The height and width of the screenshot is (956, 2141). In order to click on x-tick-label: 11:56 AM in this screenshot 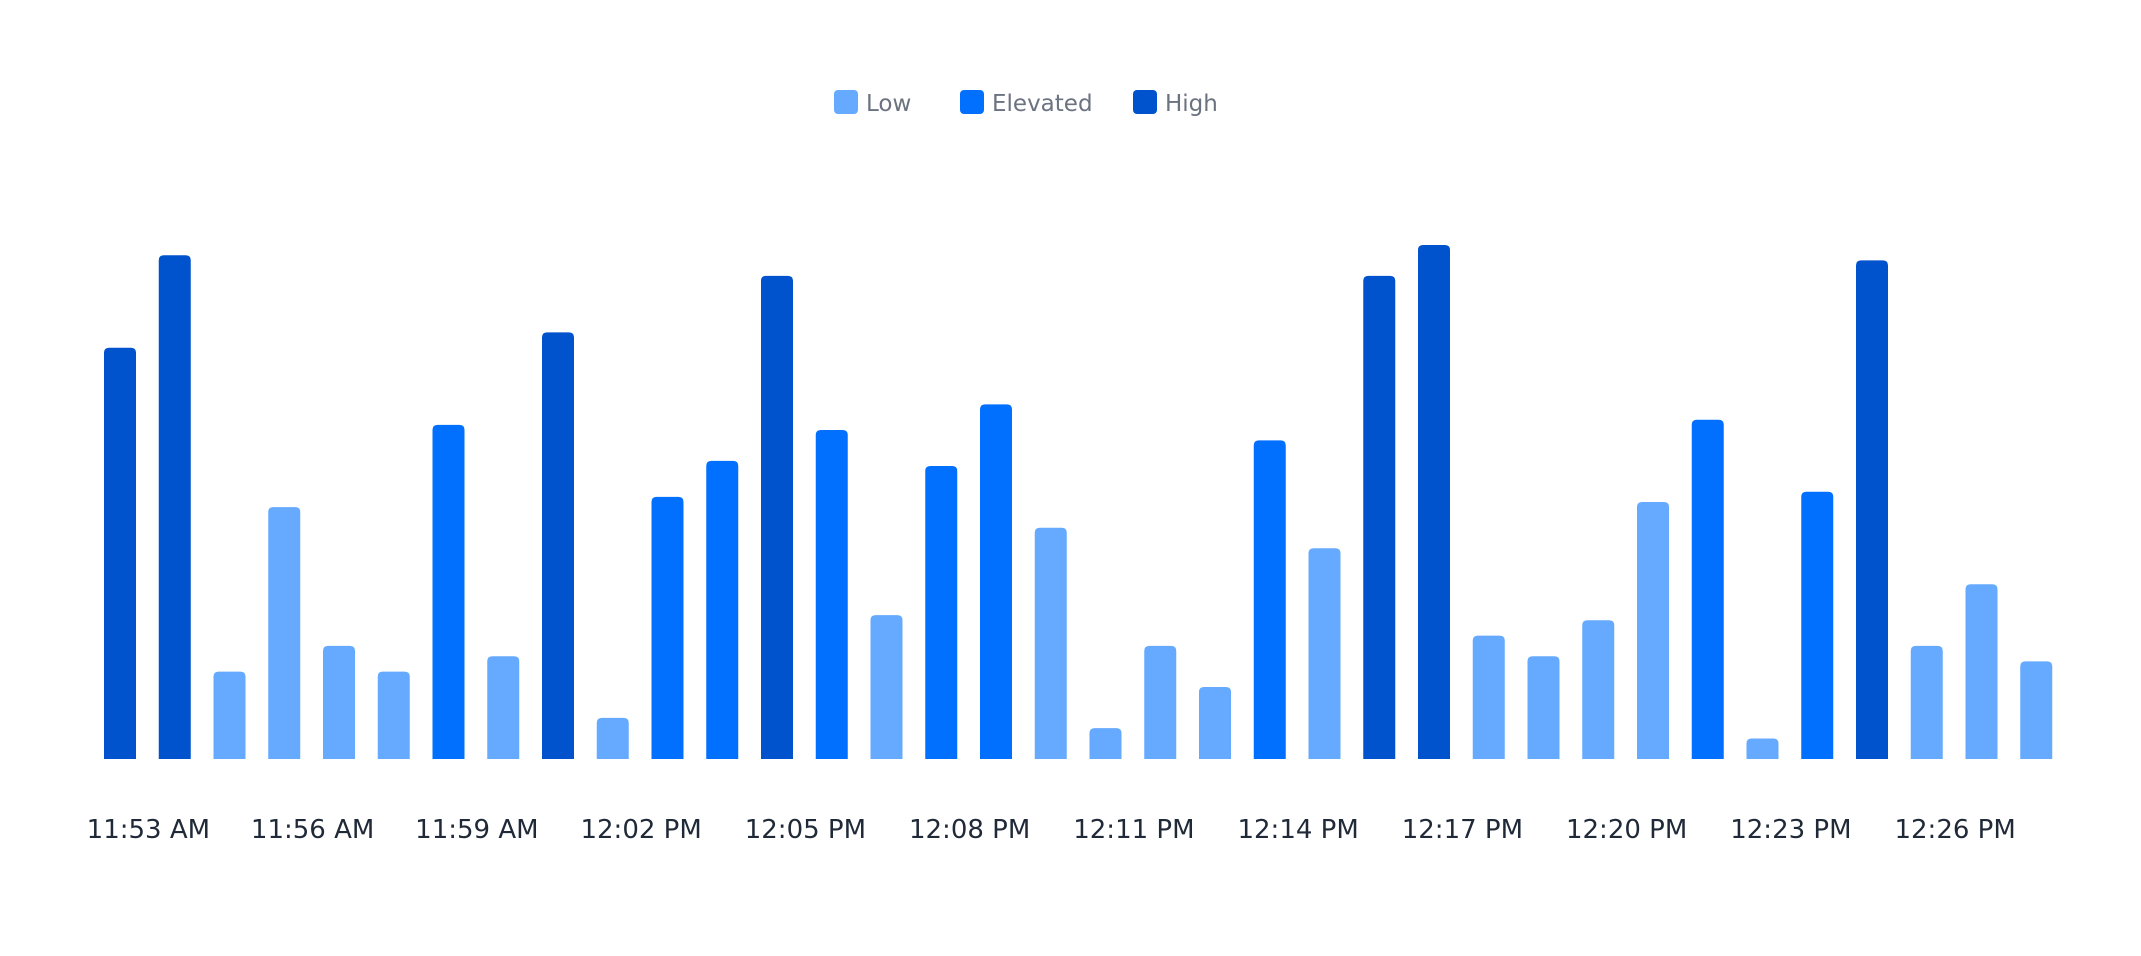, I will do `click(312, 830)`.